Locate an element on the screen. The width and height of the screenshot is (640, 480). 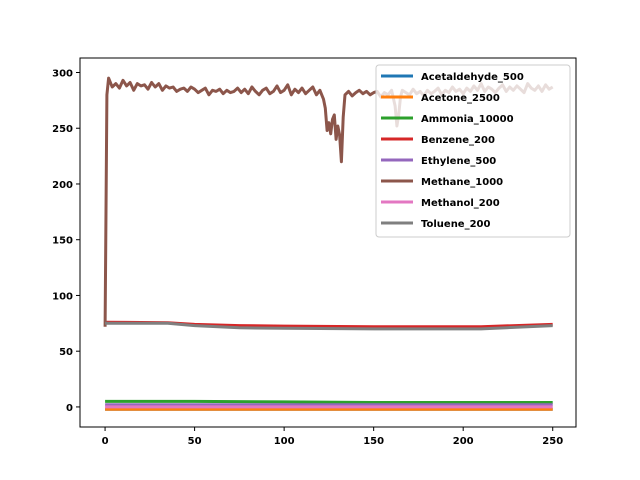
legend-label: Methane_1000 is located at coordinates (462, 182).